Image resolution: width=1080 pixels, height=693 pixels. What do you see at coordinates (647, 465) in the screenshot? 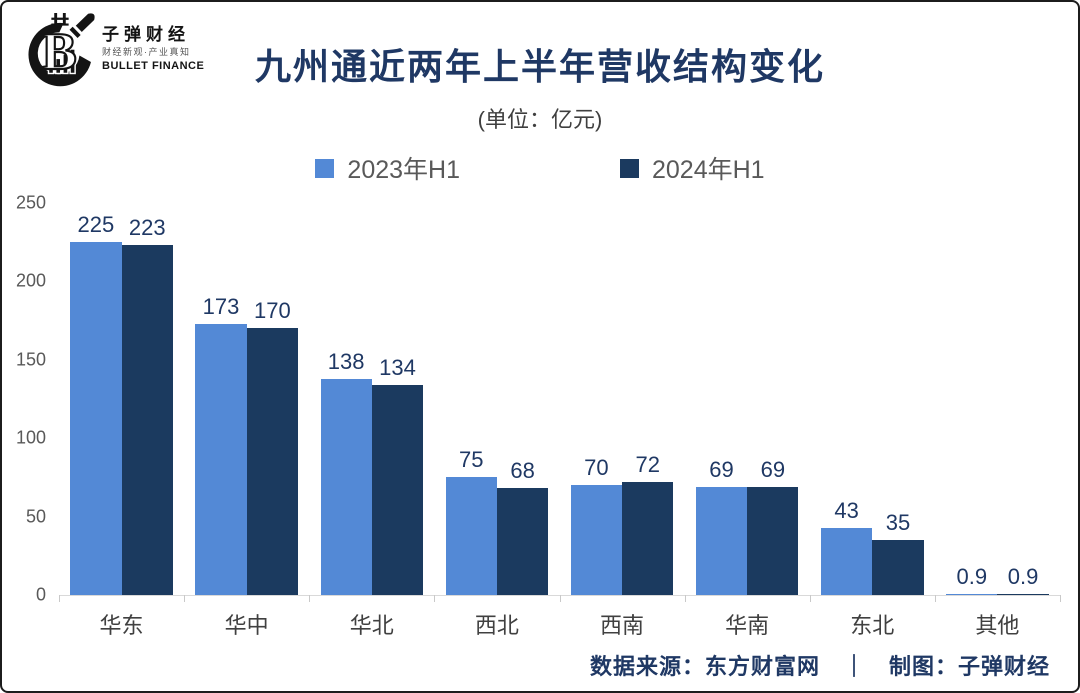
I see `value-label: 72` at bounding box center [647, 465].